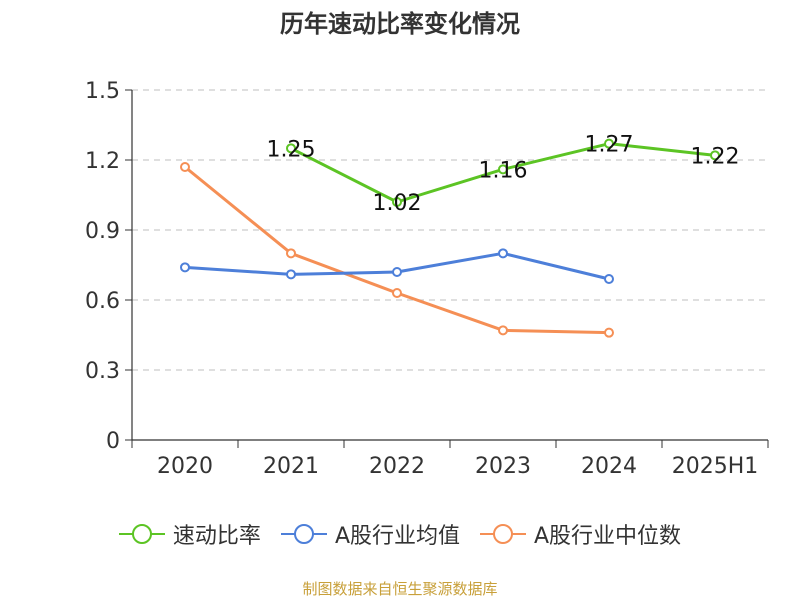  Describe the element at coordinates (102, 231) in the screenshot. I see `y-tick-label: 0.9` at that location.